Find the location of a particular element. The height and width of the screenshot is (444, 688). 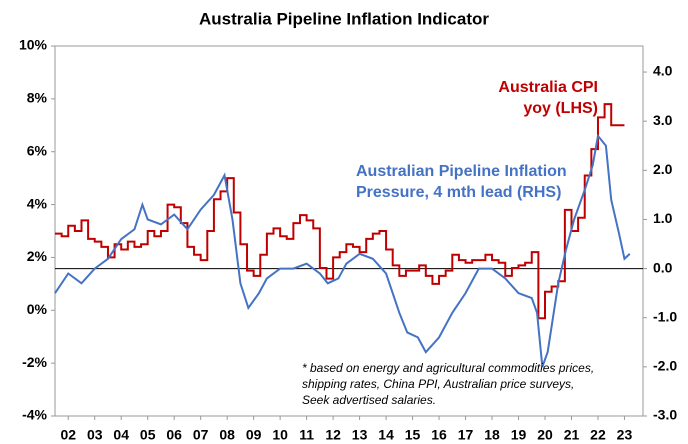

x-tick-label: 10 is located at coordinates (280, 435).